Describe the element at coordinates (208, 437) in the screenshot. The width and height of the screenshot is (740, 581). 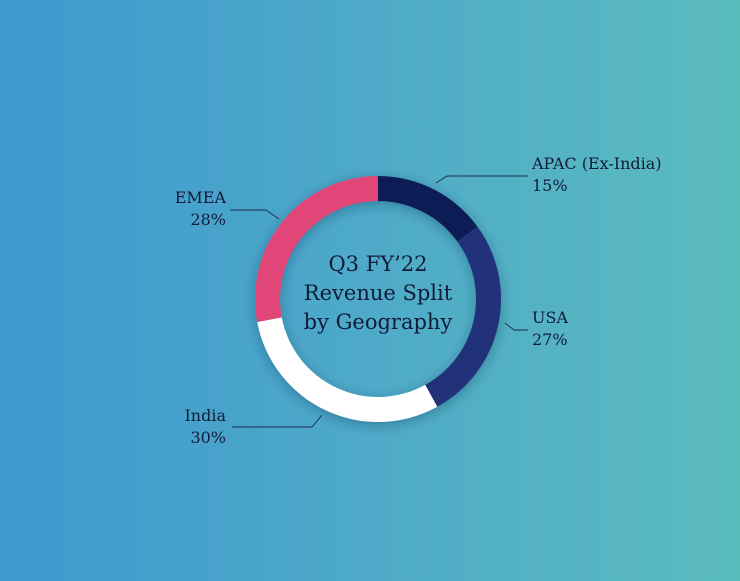
I see `label-india-value: 30%` at that location.